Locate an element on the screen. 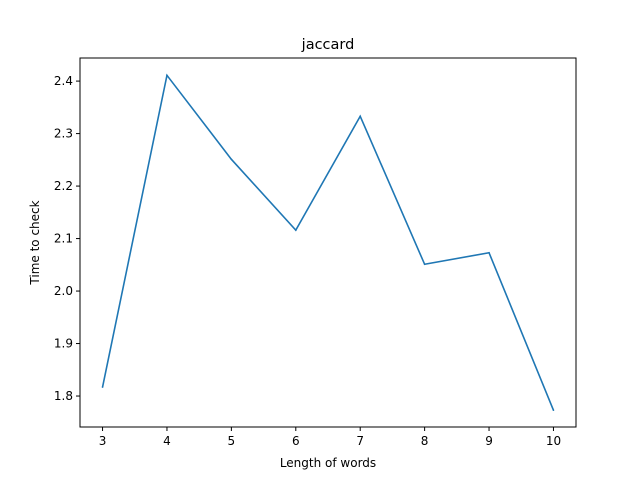  x-tick-label: 8 is located at coordinates (425, 441).